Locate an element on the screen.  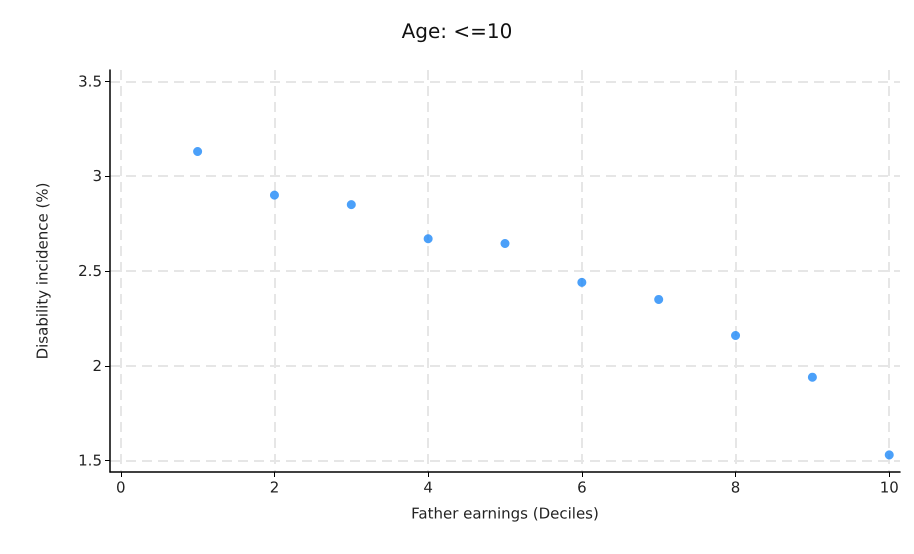
y-tick-label: 2 is located at coordinates (97, 365).